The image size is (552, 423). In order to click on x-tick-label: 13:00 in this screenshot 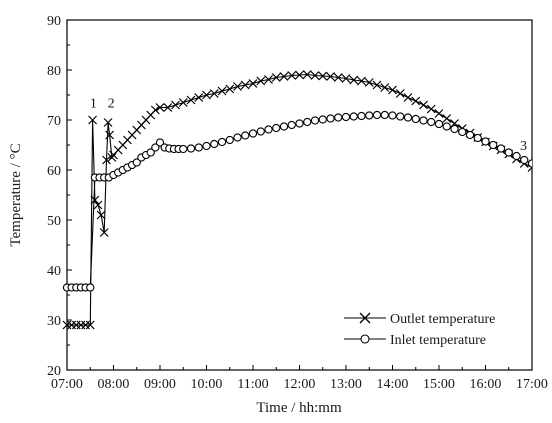, I will do `click(346, 384)`.